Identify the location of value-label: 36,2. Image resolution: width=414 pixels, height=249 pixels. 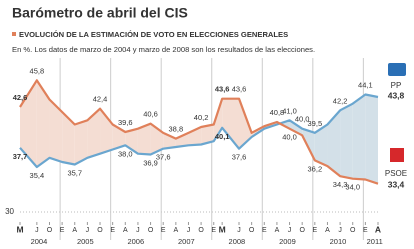
(315, 168).